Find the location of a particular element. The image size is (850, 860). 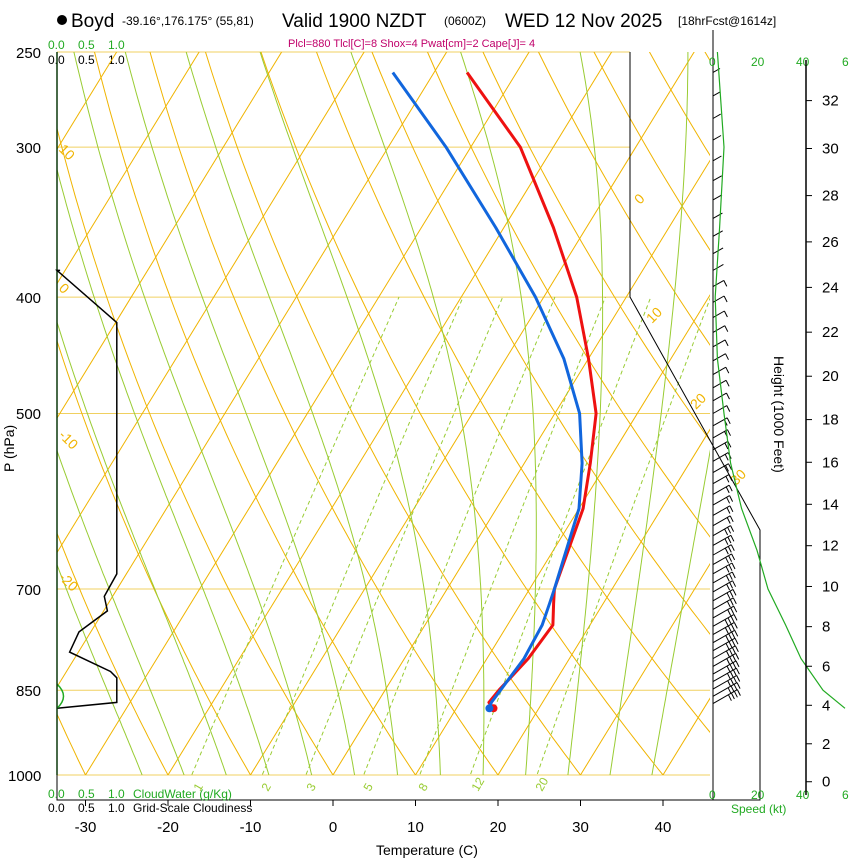

cloudiness-scale-bottom-0: 0.0 is located at coordinates (56, 808).